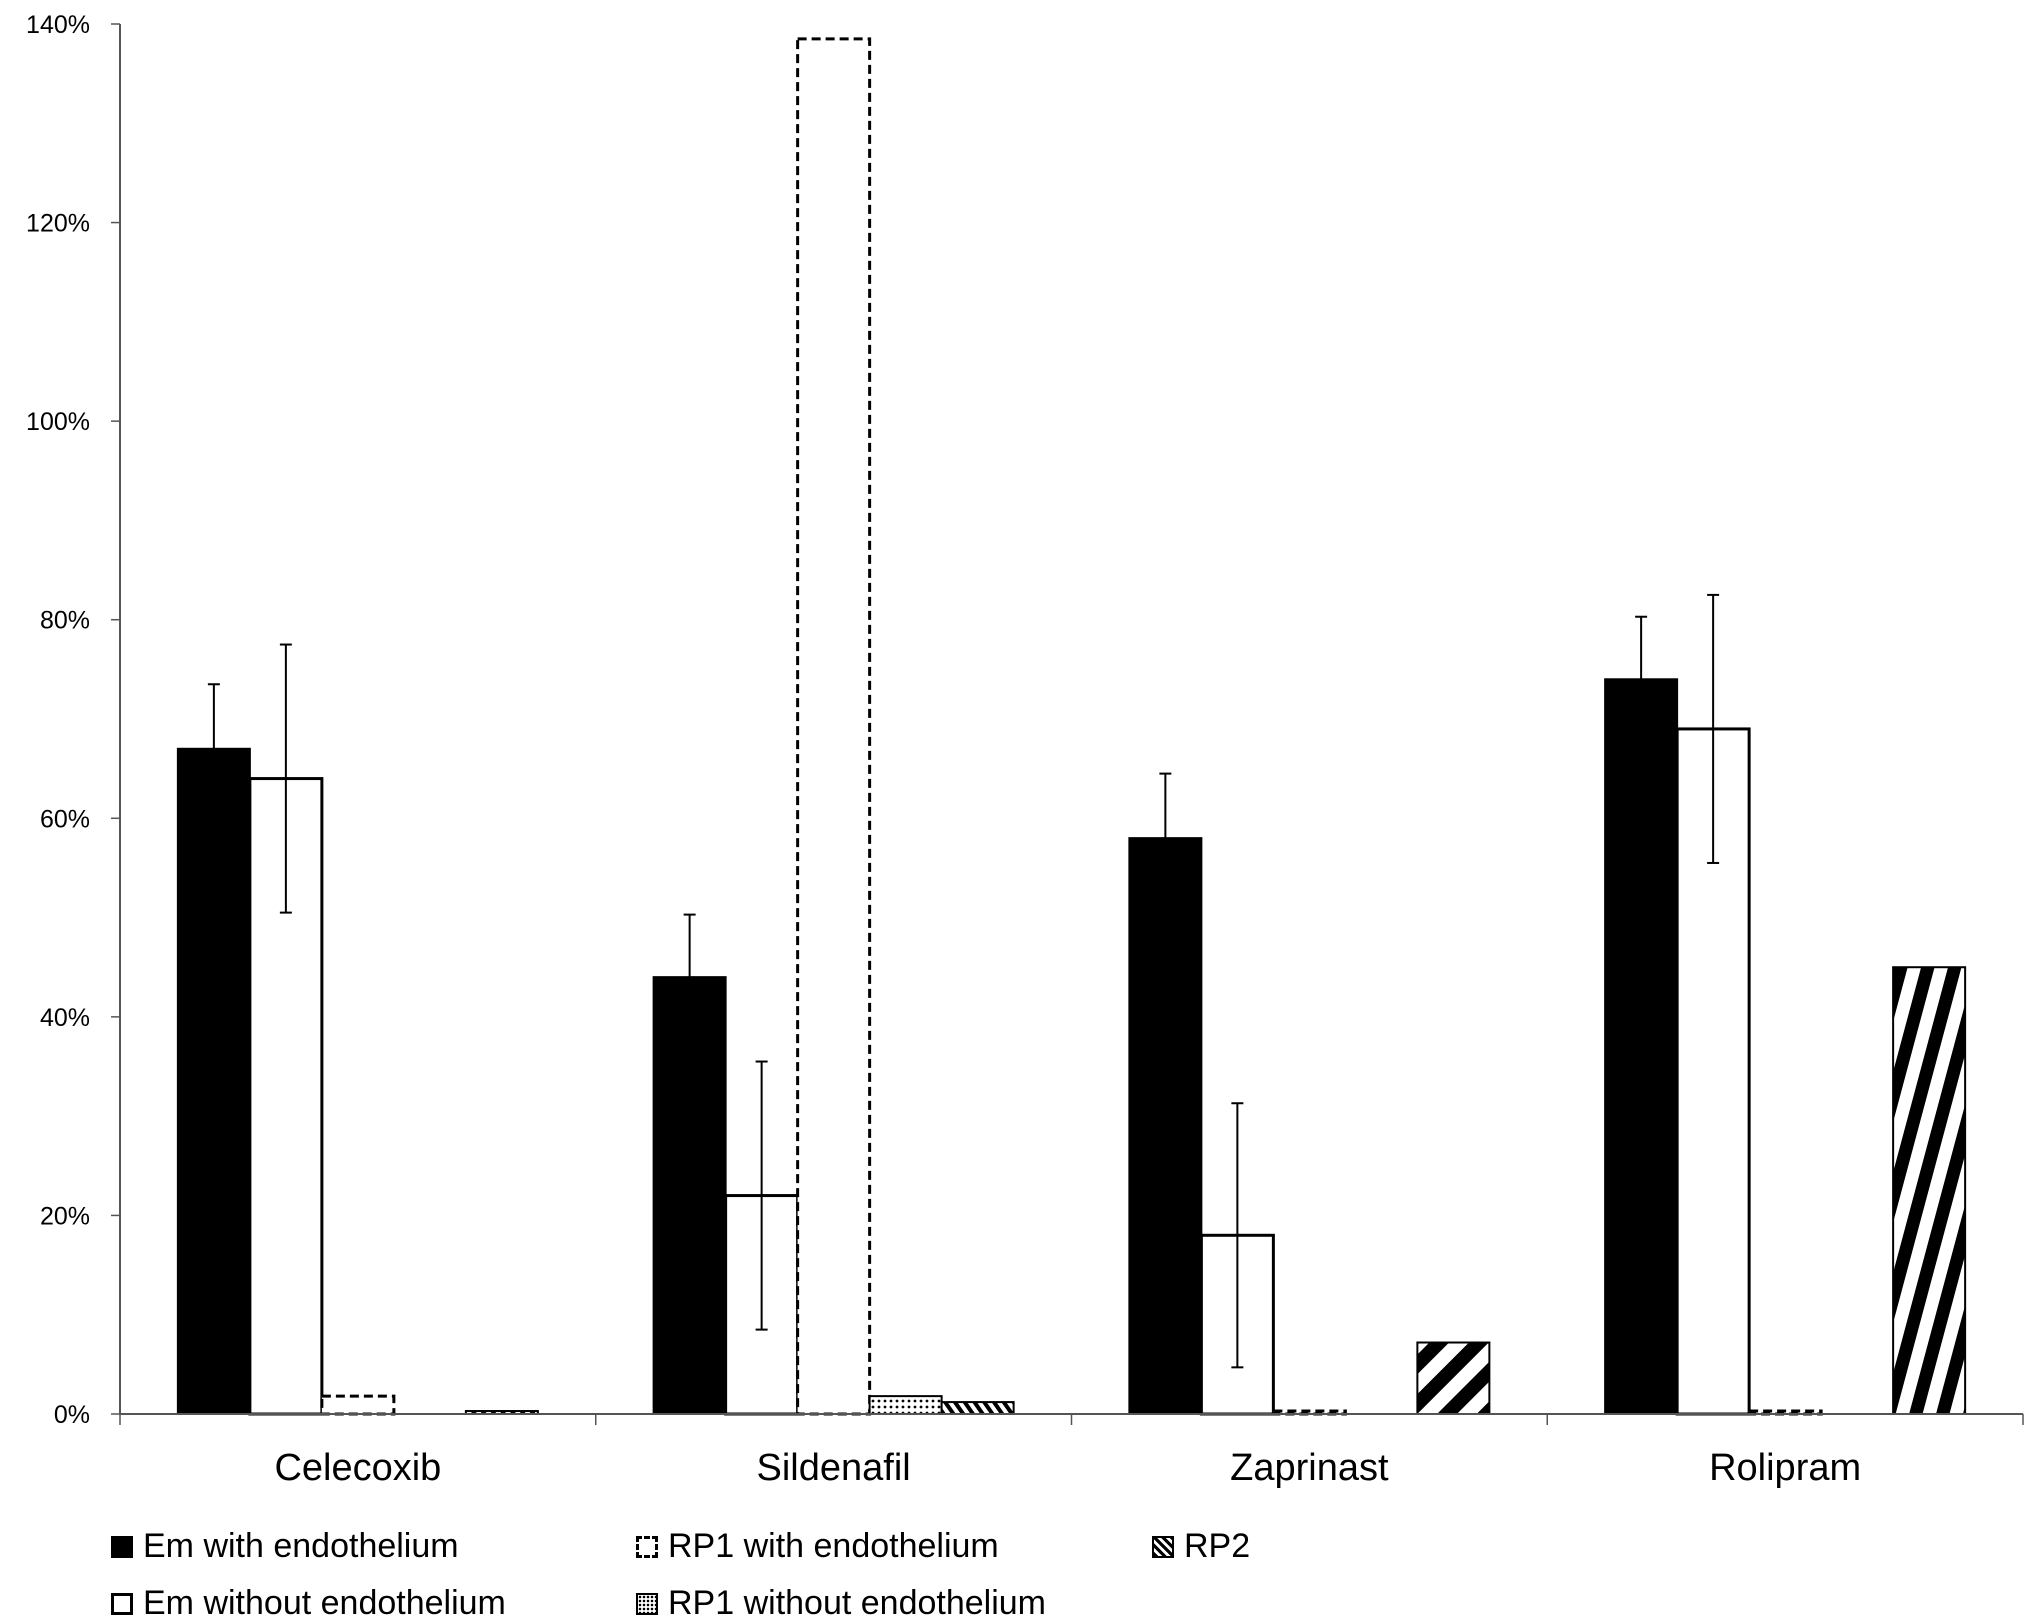 This screenshot has width=2031, height=1624. Describe the element at coordinates (1309, 1468) in the screenshot. I see `category-label: Zaprinast` at that location.